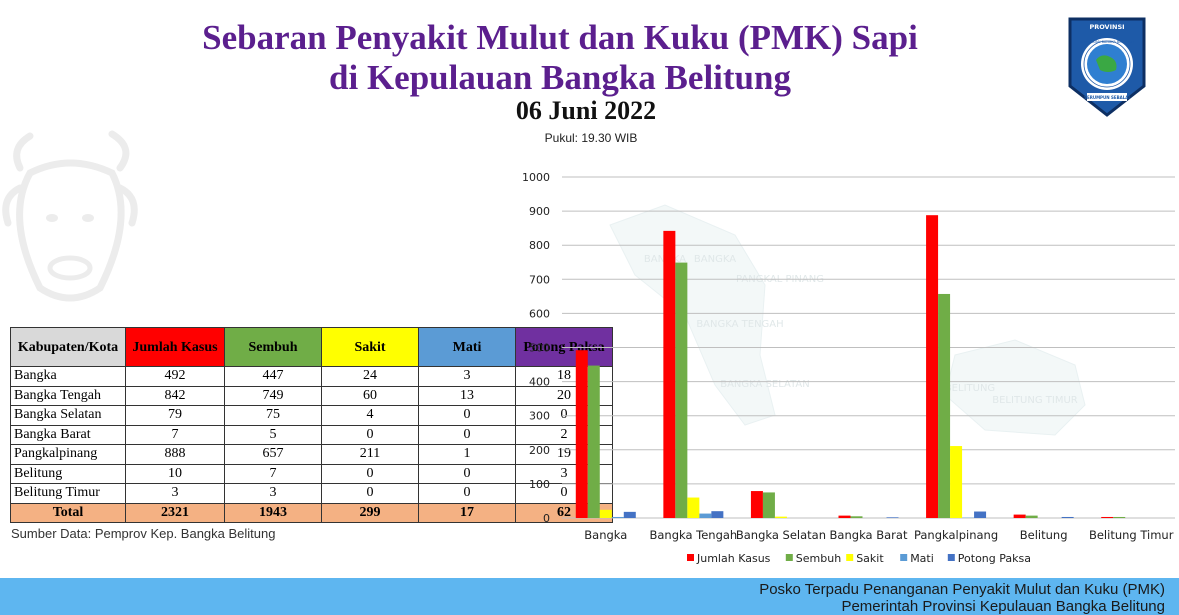  Describe the element at coordinates (273, 347) in the screenshot. I see `header-sembuh: Sembuh` at that location.